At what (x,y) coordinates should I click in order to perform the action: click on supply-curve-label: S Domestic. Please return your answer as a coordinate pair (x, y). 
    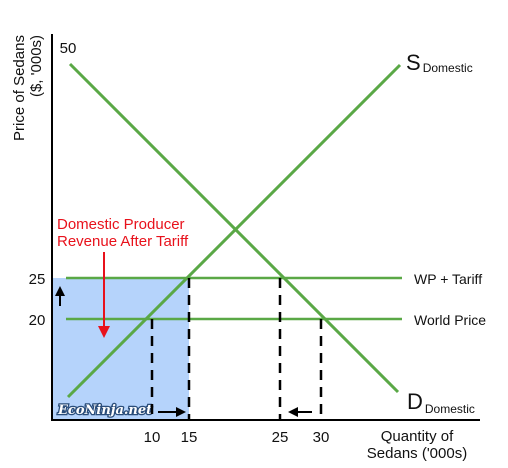
    Looking at the image, I should click on (439, 62).